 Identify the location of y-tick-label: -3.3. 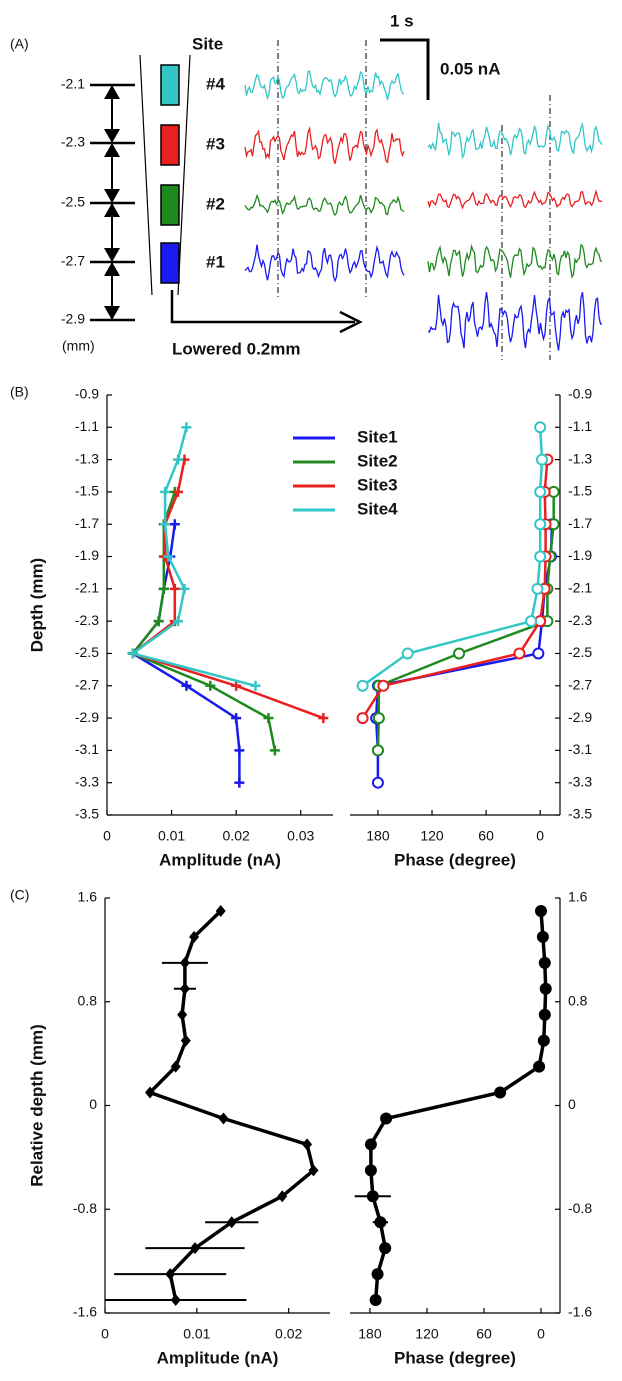
(87, 781).